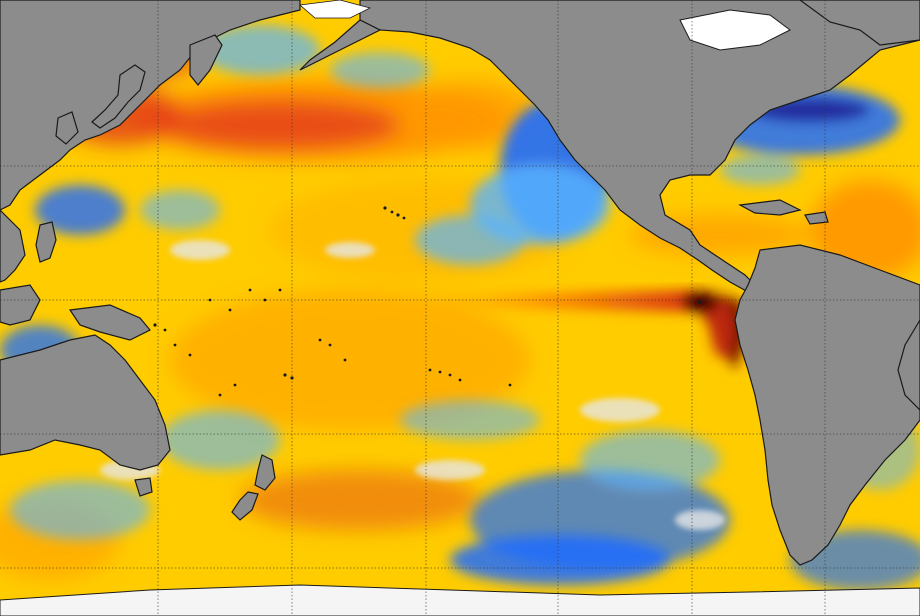 Image resolution: width=920 pixels, height=616 pixels. I want to click on landmass-asia, so click(150, 105).